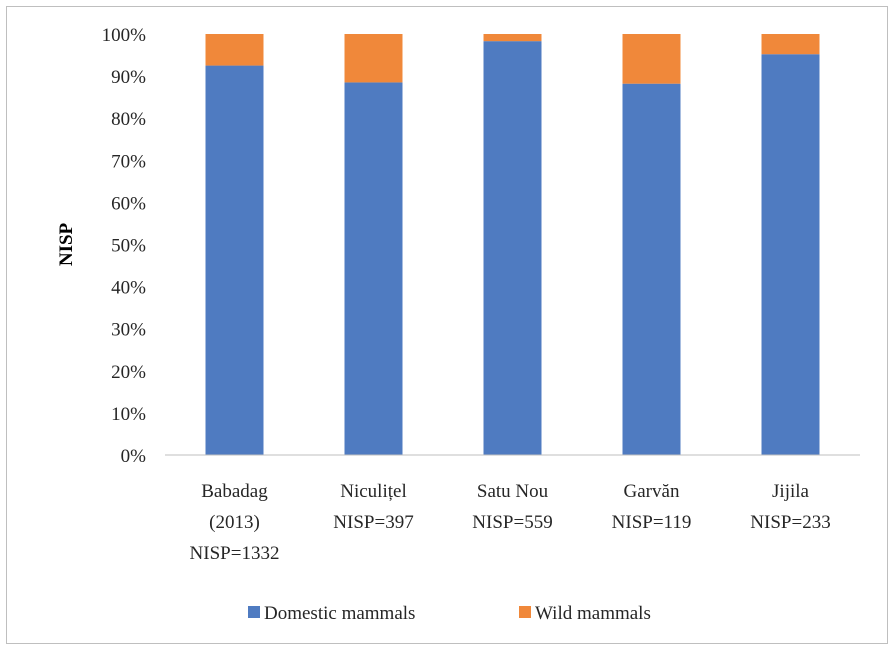 Image resolution: width=895 pixels, height=650 pixels. What do you see at coordinates (128, 246) in the screenshot?
I see `y-tick-label: 50%` at bounding box center [128, 246].